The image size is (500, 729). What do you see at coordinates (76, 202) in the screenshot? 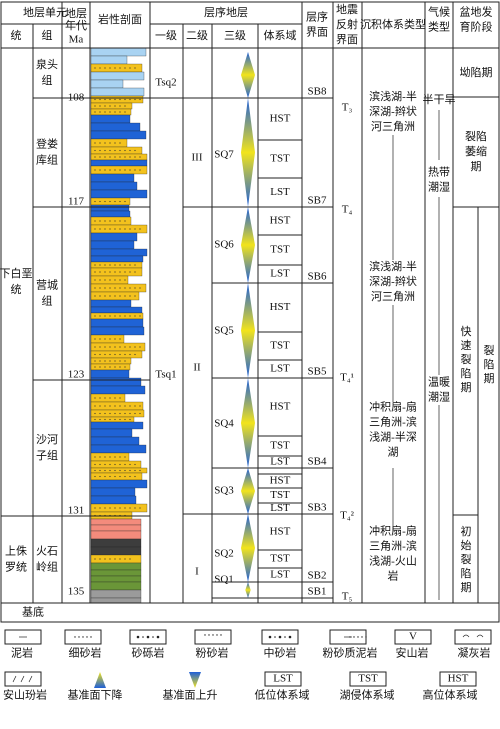
I see `age-label: 117` at bounding box center [76, 202].